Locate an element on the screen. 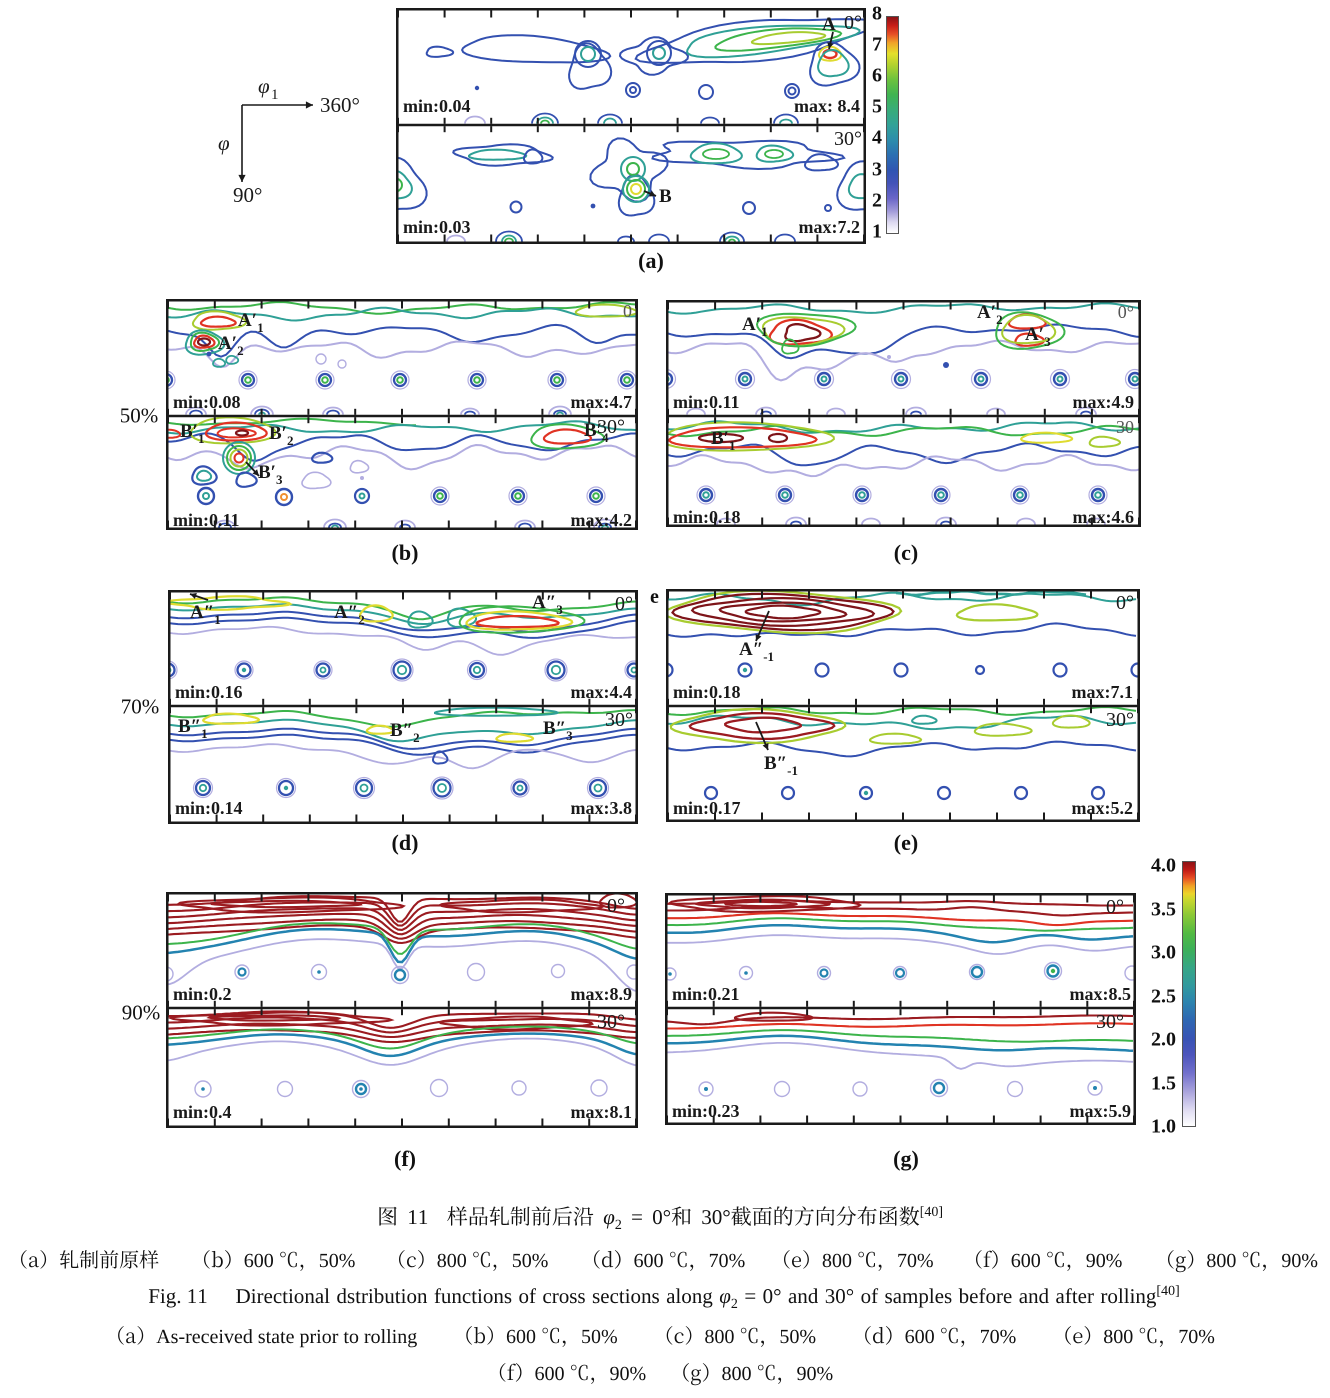  svg-text: min:0.14 is located at coordinates (209, 808).